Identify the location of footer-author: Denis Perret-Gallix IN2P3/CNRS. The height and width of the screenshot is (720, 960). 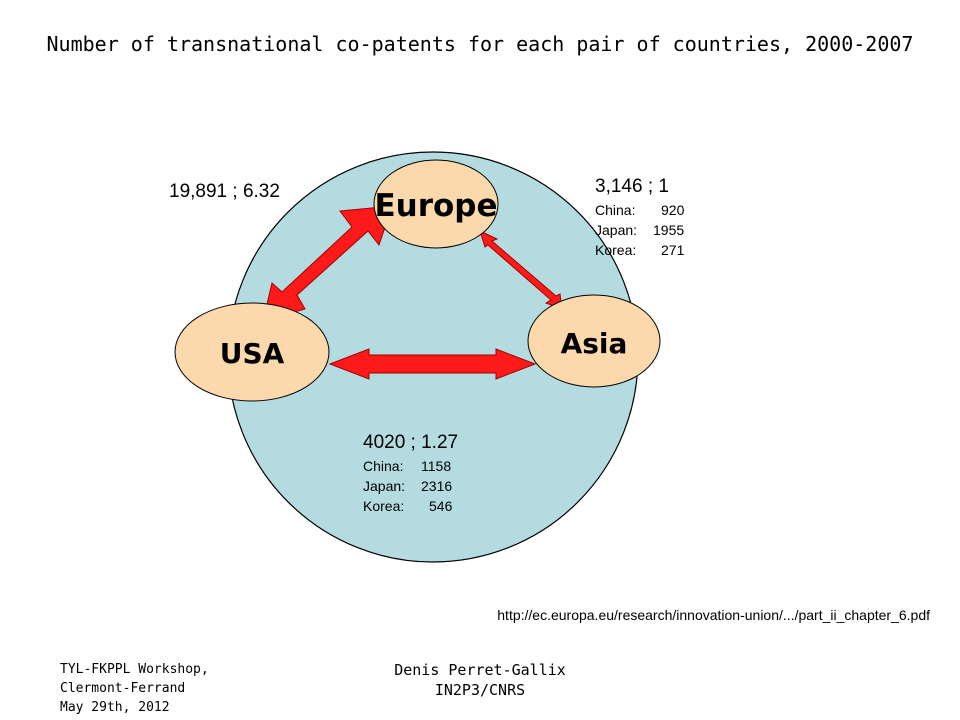
(480, 680).